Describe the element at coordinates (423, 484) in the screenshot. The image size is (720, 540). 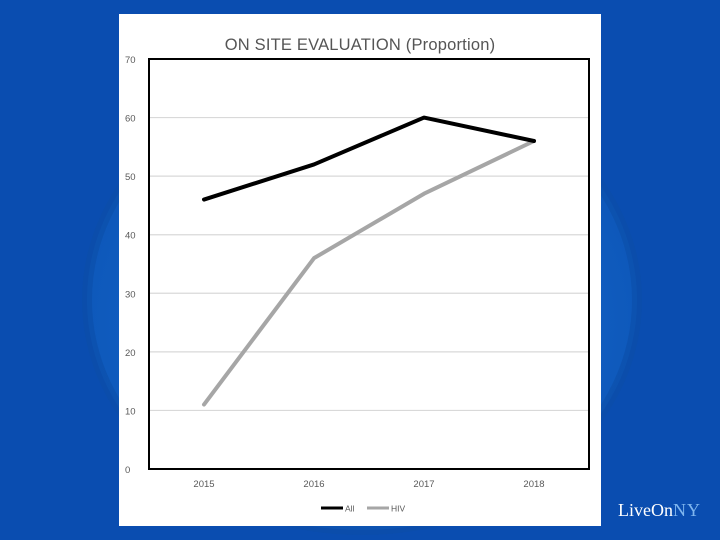
I see `x-tick-label: 2017` at that location.